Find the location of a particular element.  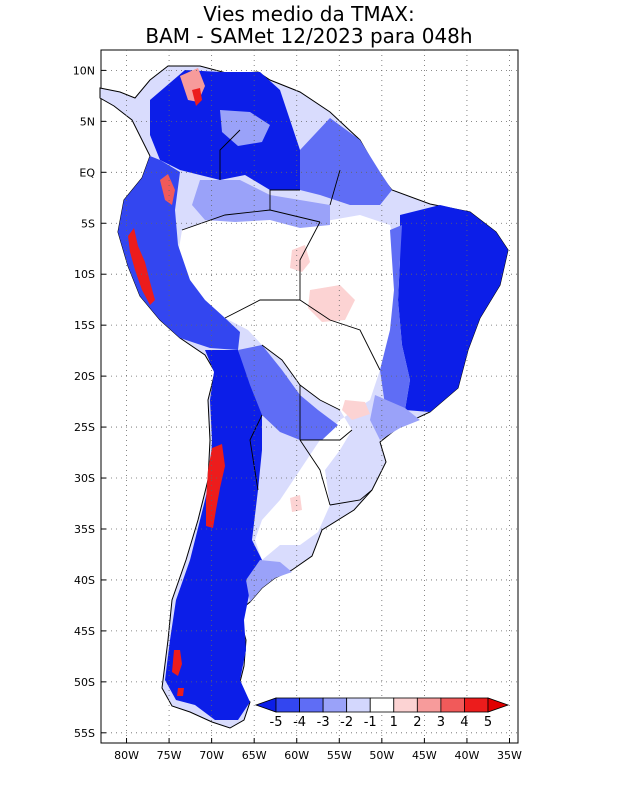

colorbar-label: 1 is located at coordinates (394, 722).